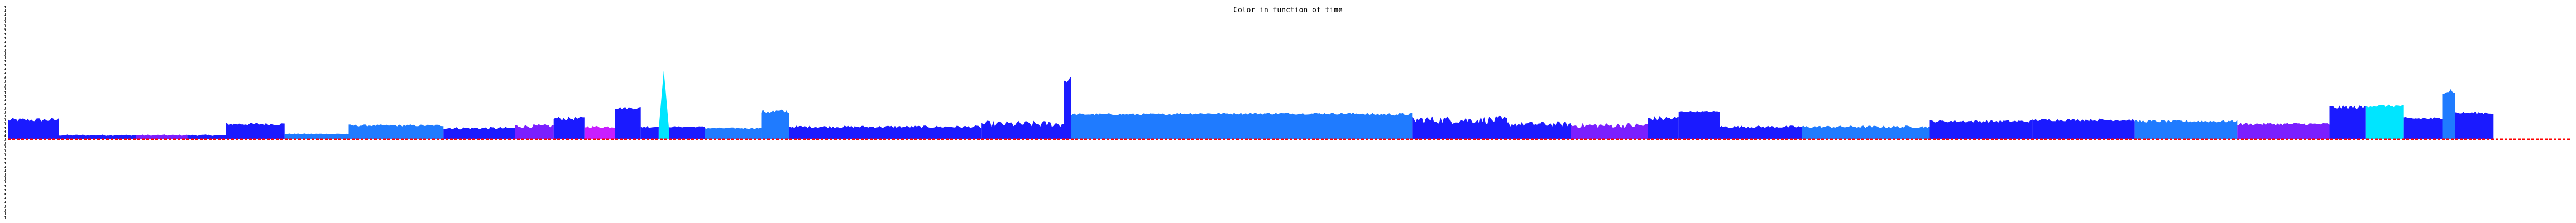 The image size is (2576, 223). I want to click on y-ticks, so click(5, 111).